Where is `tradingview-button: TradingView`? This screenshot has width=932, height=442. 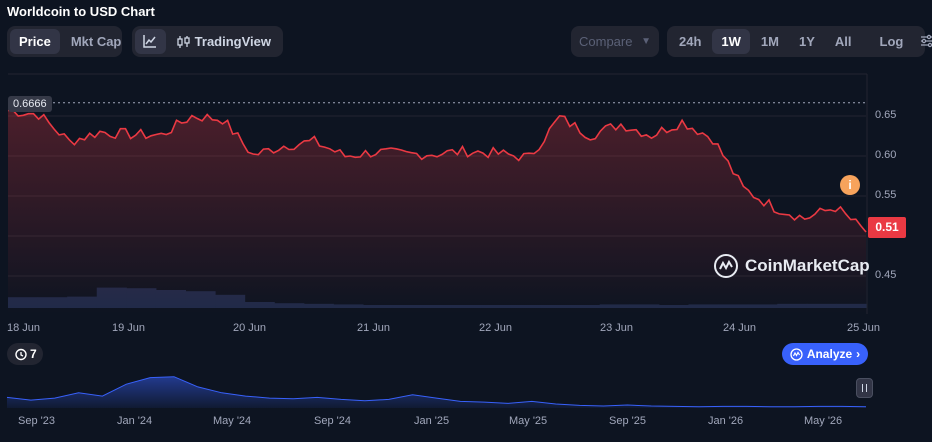 tradingview-button: TradingView is located at coordinates (224, 41).